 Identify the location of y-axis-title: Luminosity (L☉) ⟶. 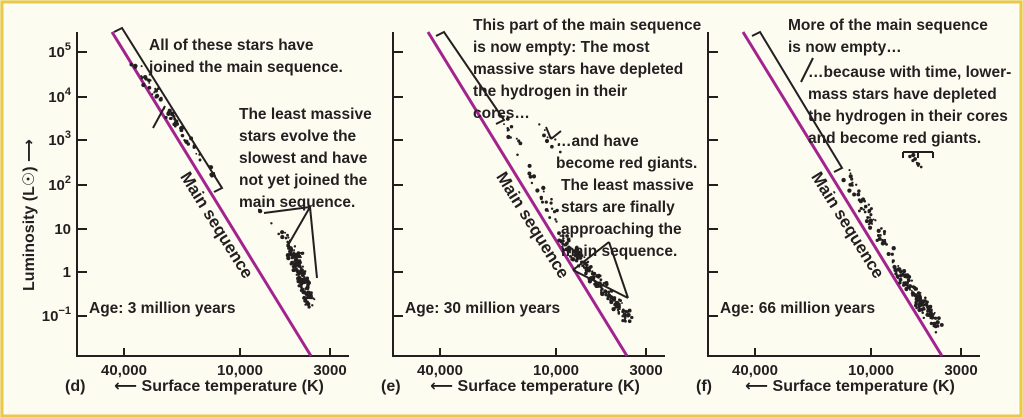
(29, 215).